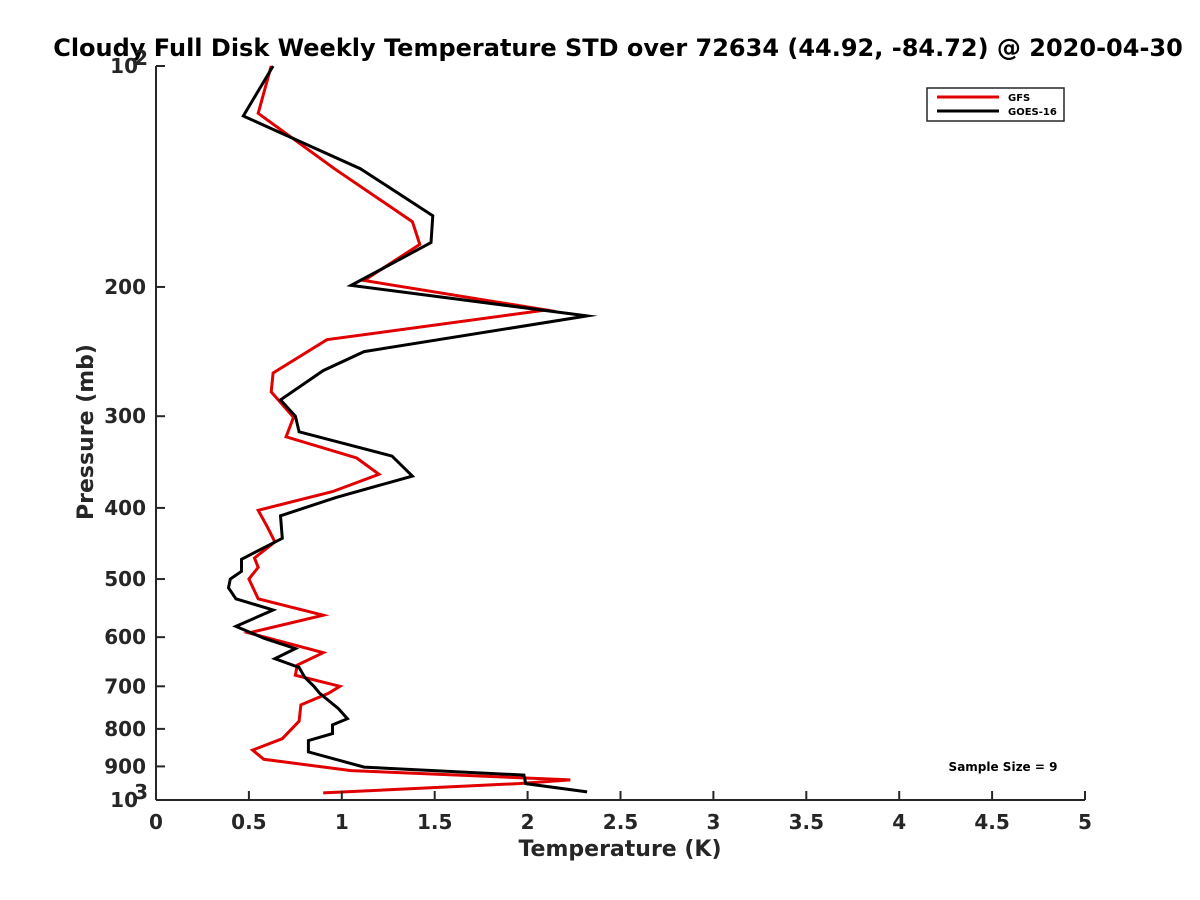  What do you see at coordinates (141, 792) in the screenshot?
I see `y-tick-exponent: 3` at bounding box center [141, 792].